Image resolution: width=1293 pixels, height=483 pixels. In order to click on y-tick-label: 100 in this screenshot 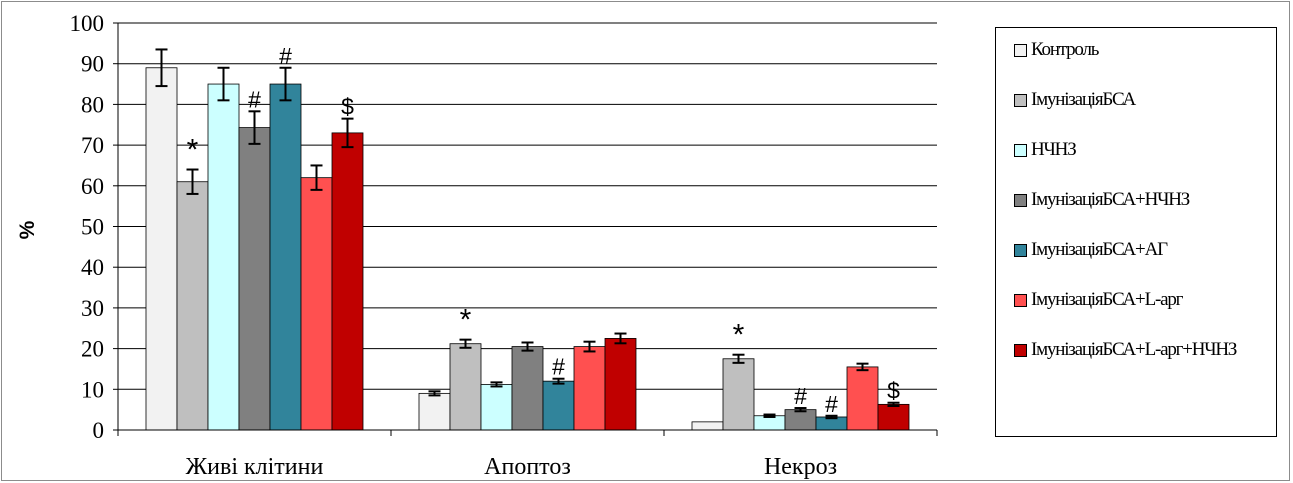, I will do `click(87, 23)`.